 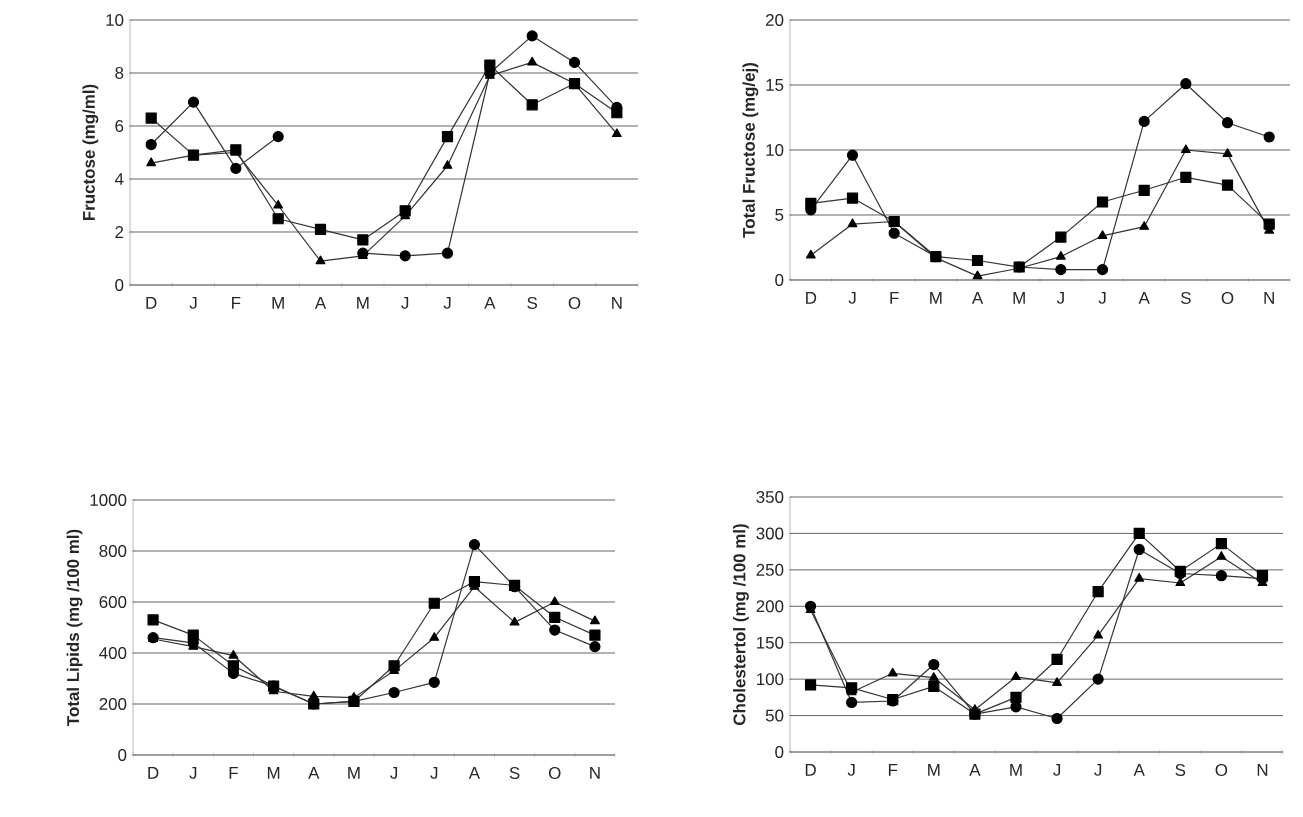 I want to click on y-tick-label: 8, so click(x=119, y=72).